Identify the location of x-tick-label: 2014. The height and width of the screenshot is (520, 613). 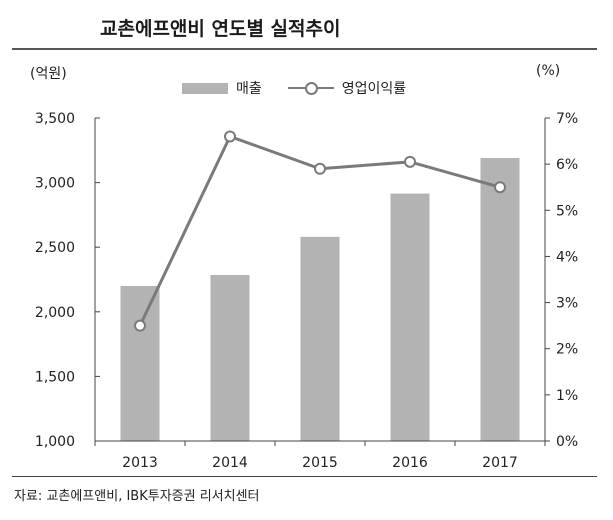
(230, 463).